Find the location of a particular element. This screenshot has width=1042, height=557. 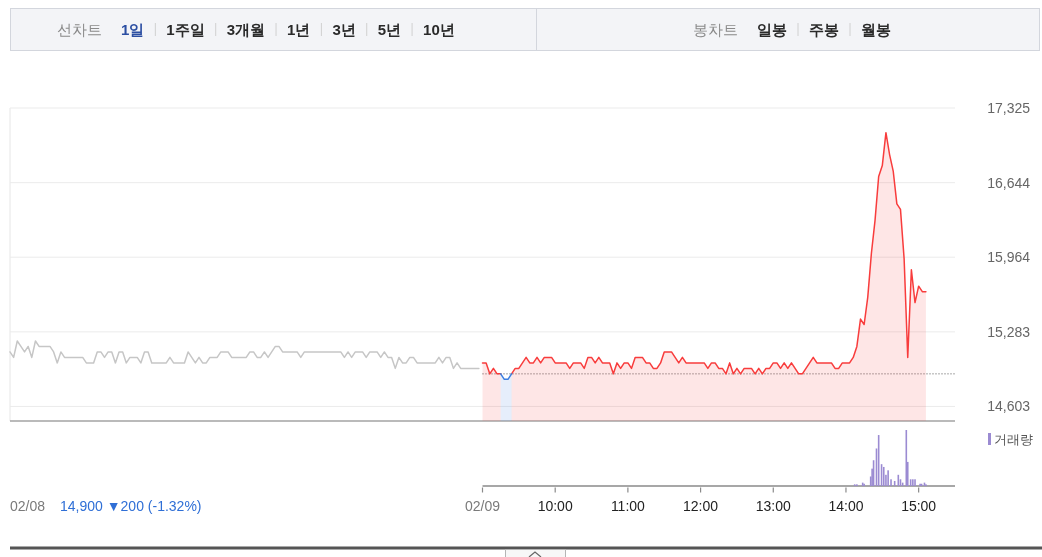

text: 1주일 is located at coordinates (185, 29).